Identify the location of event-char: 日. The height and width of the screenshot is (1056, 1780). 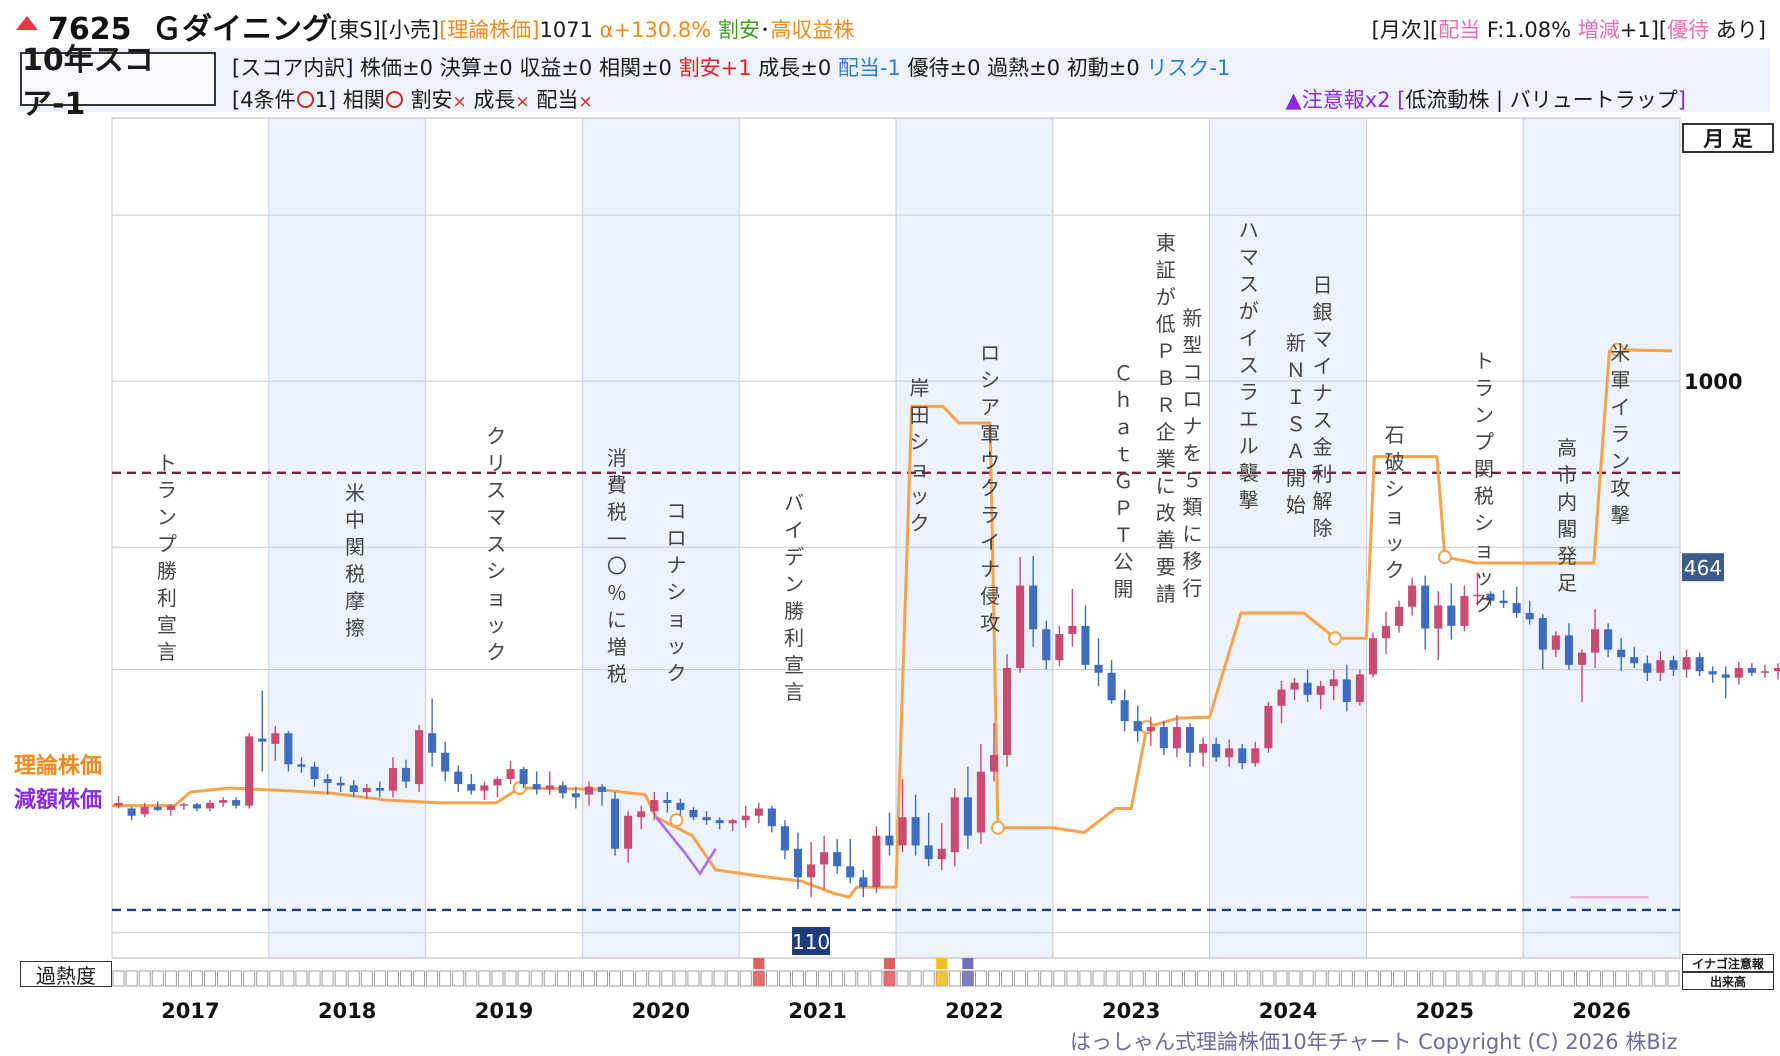
(1322, 285).